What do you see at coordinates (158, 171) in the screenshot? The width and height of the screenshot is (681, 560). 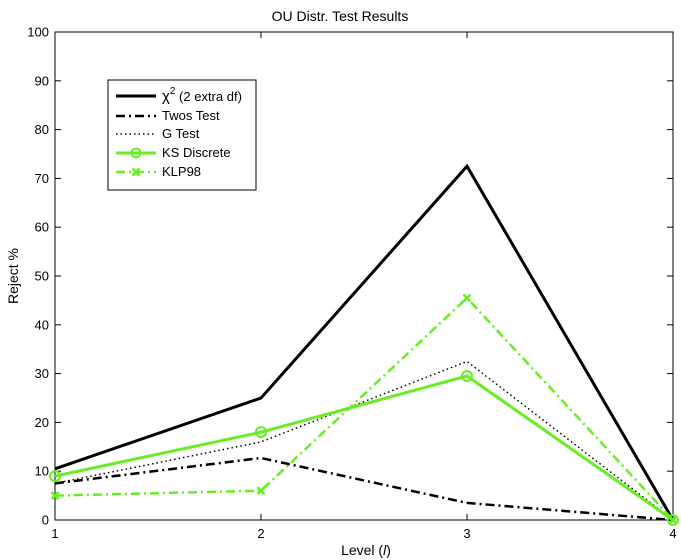 I see `legend-entry-klp: KLP98` at bounding box center [158, 171].